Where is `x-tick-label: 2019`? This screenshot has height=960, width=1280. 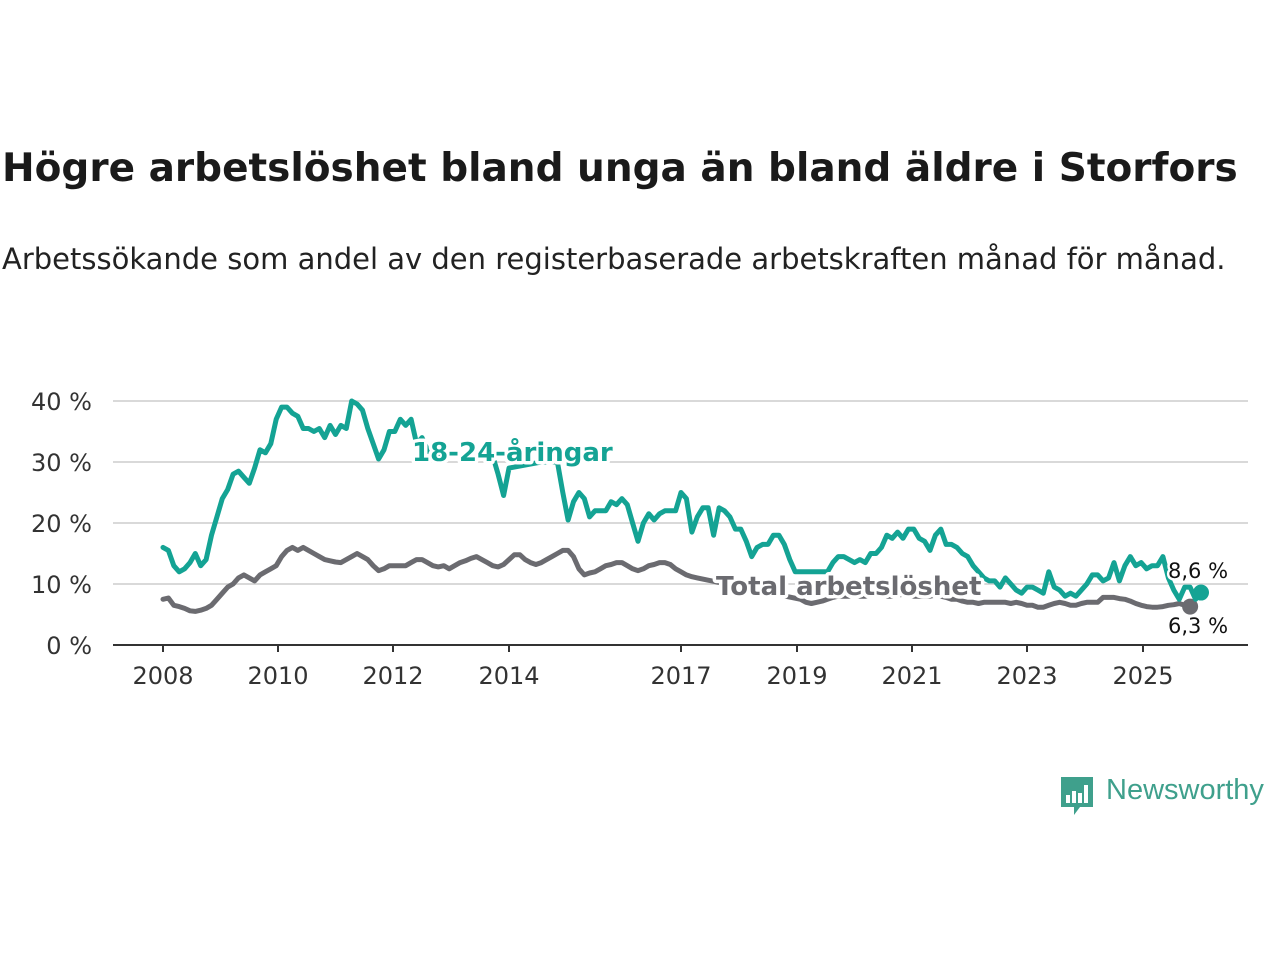 x-tick-label: 2019 is located at coordinates (796, 676).